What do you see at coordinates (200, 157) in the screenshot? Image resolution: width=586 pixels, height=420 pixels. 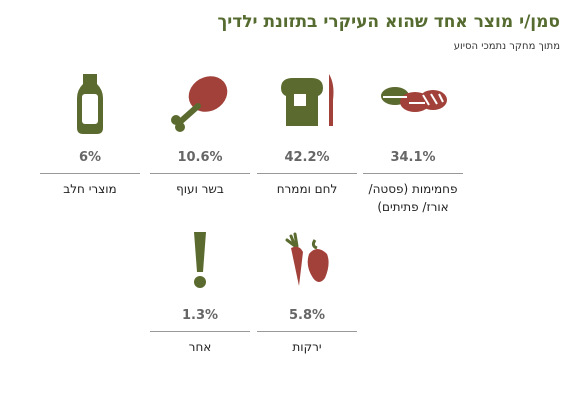 I see `value-label: 10.6%` at bounding box center [200, 157].